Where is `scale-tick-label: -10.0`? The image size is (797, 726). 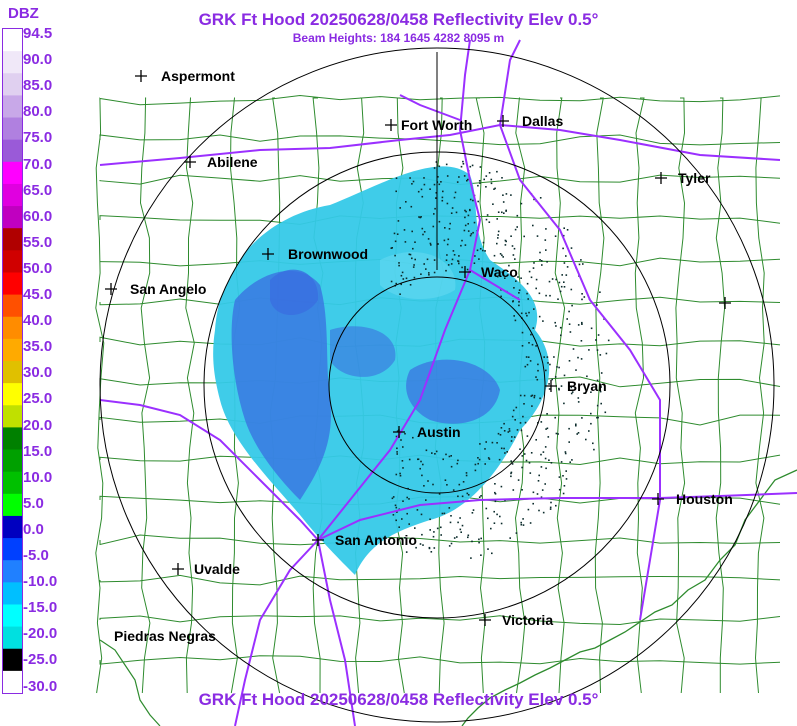 scale-tick-label: -10.0 is located at coordinates (40, 582).